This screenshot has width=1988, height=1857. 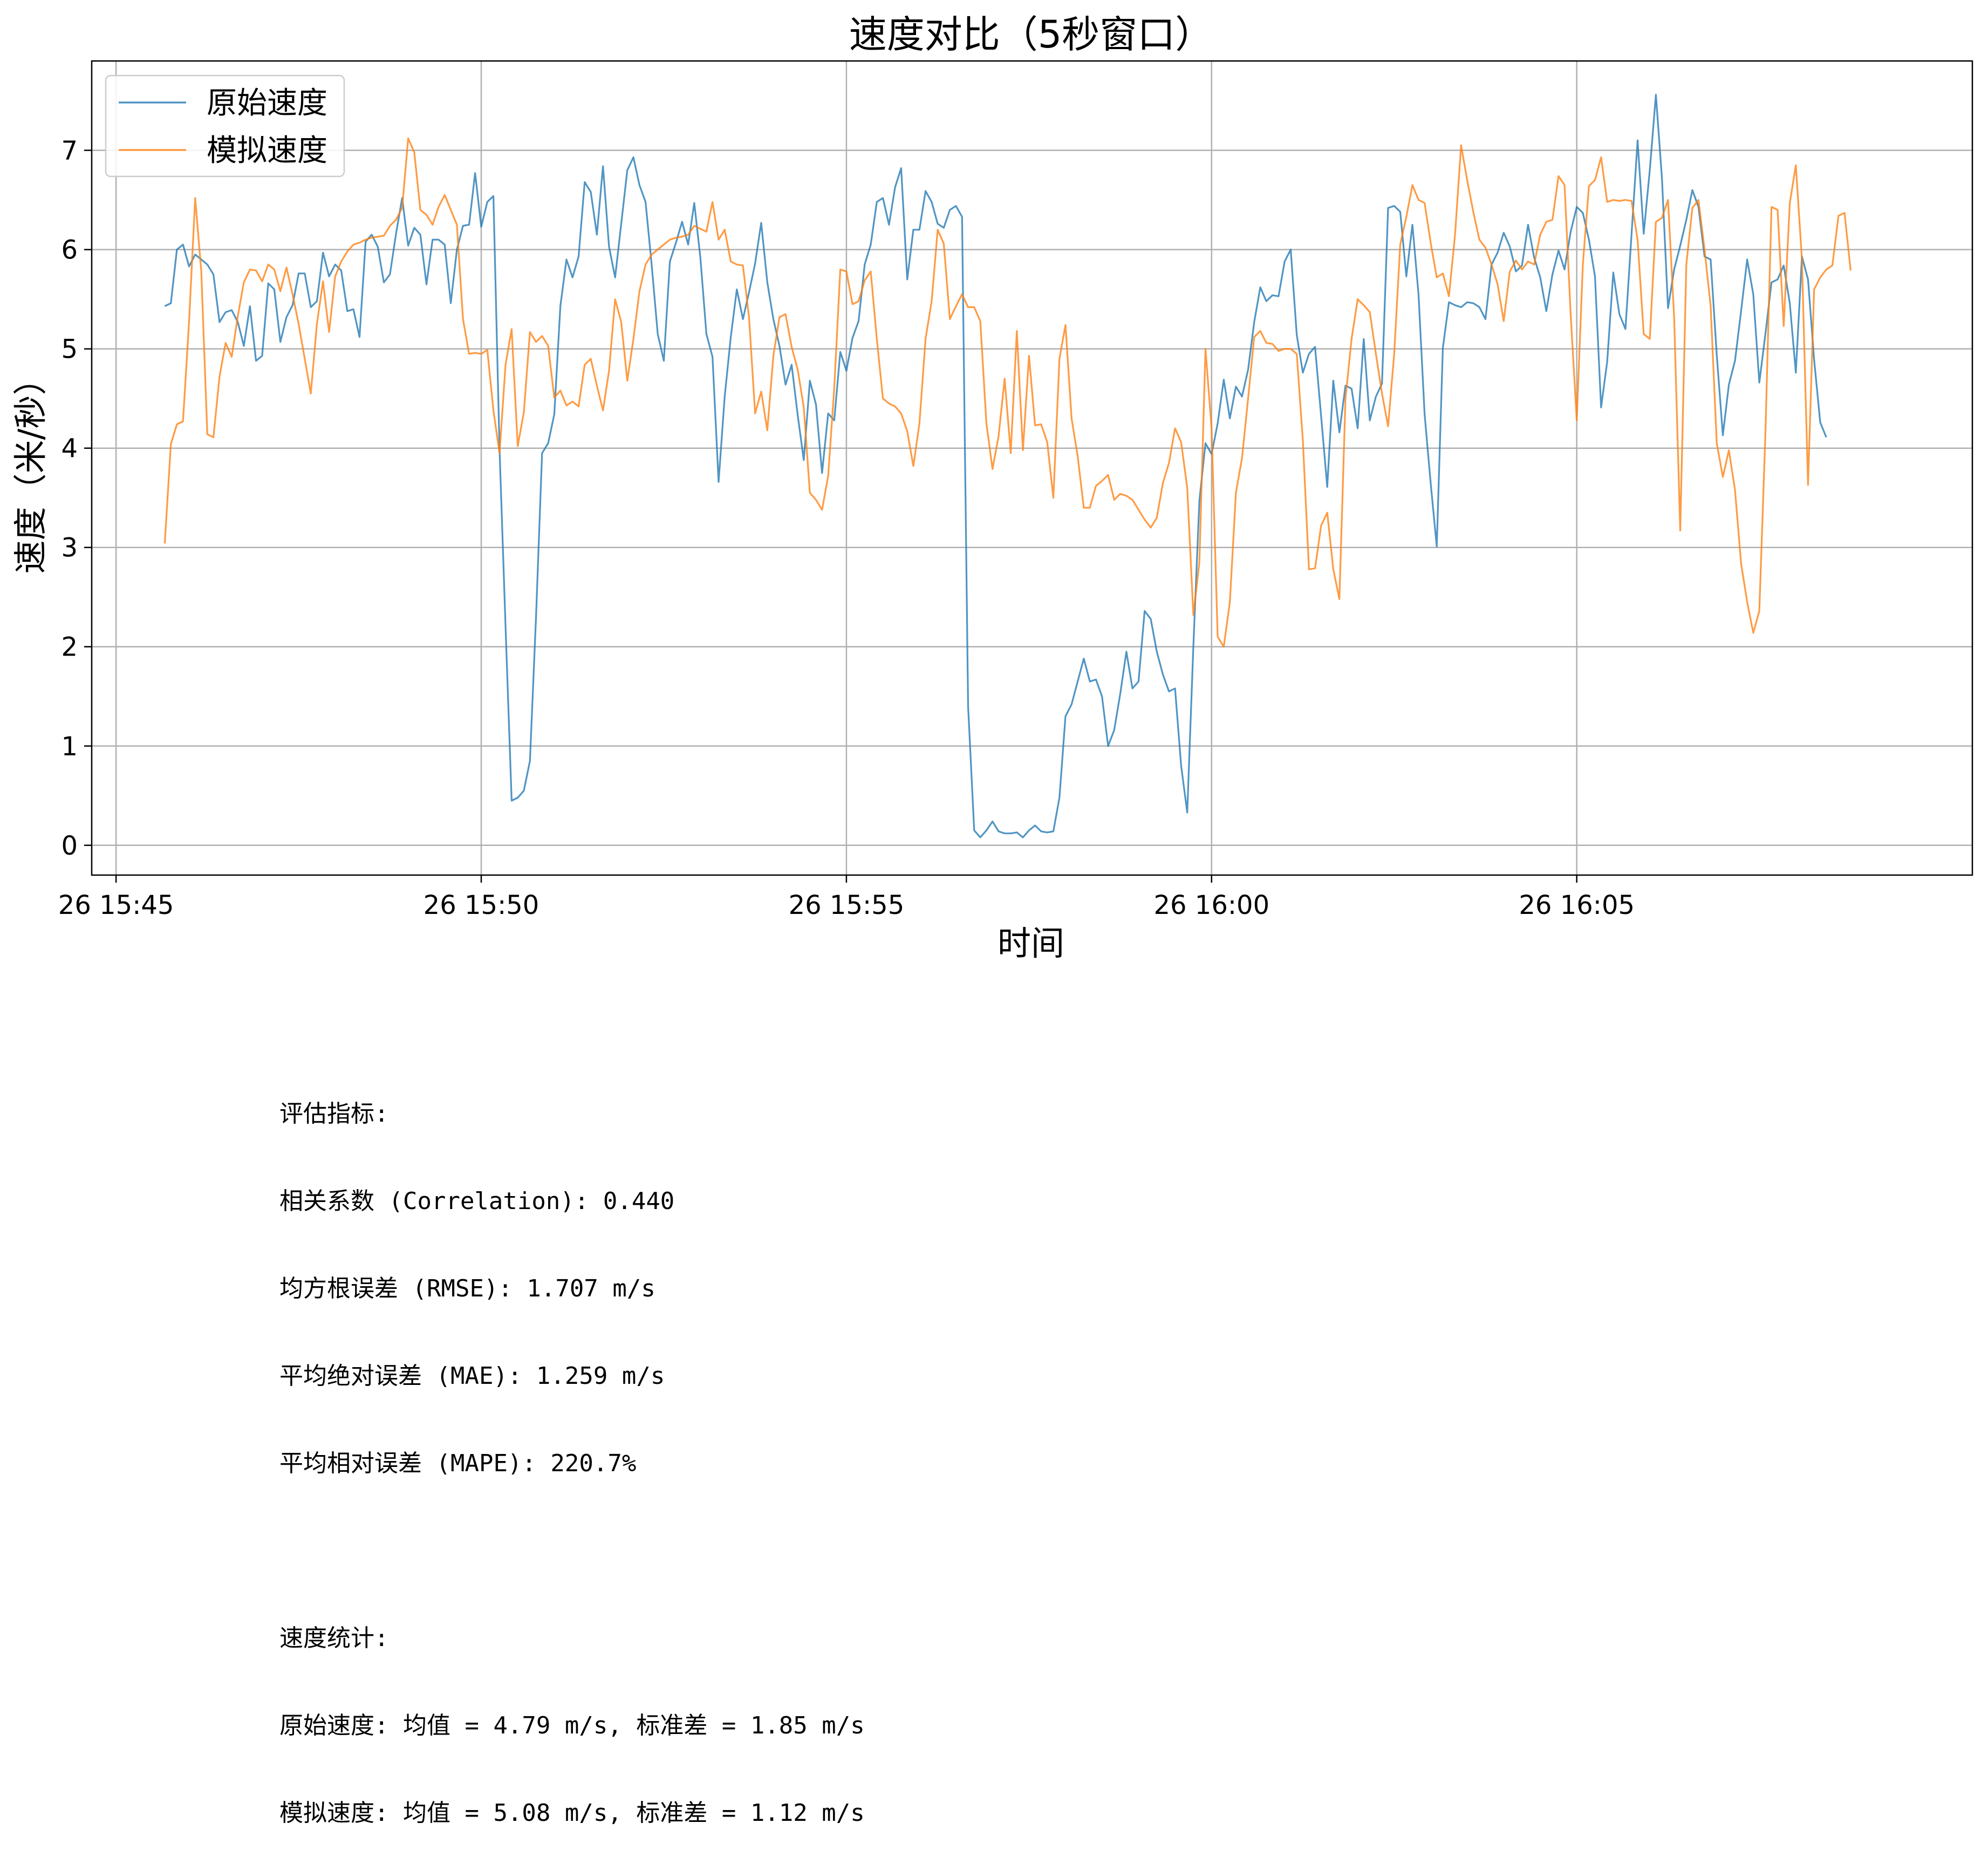 I want to click on y-tick-label: 0, so click(x=69, y=846).